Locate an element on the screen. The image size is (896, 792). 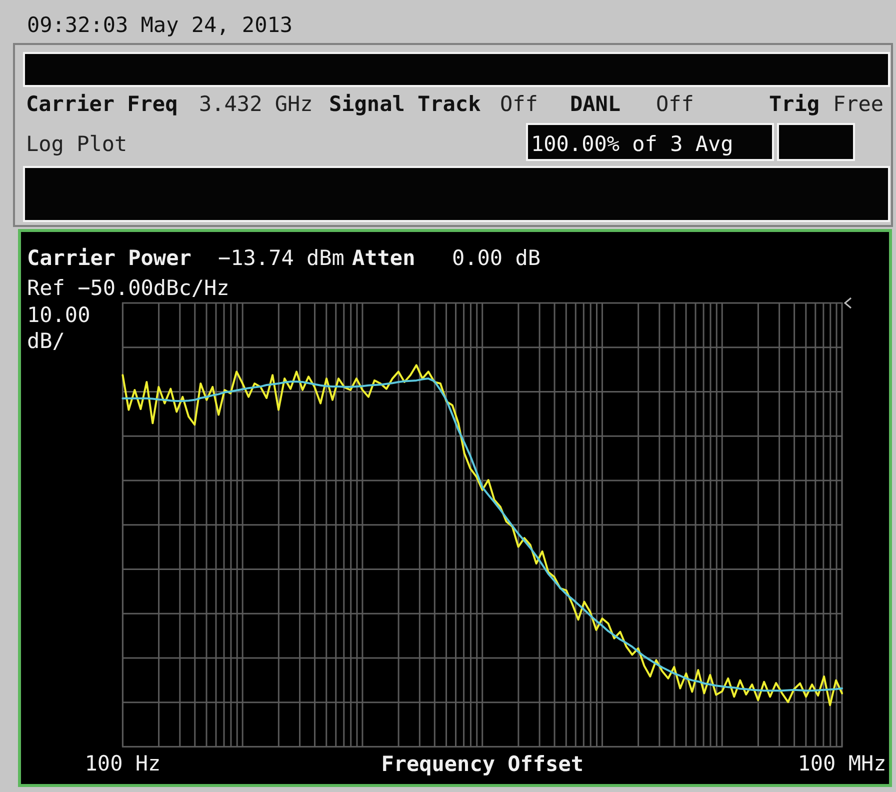
text: Signal Track is located at coordinates (405, 104).